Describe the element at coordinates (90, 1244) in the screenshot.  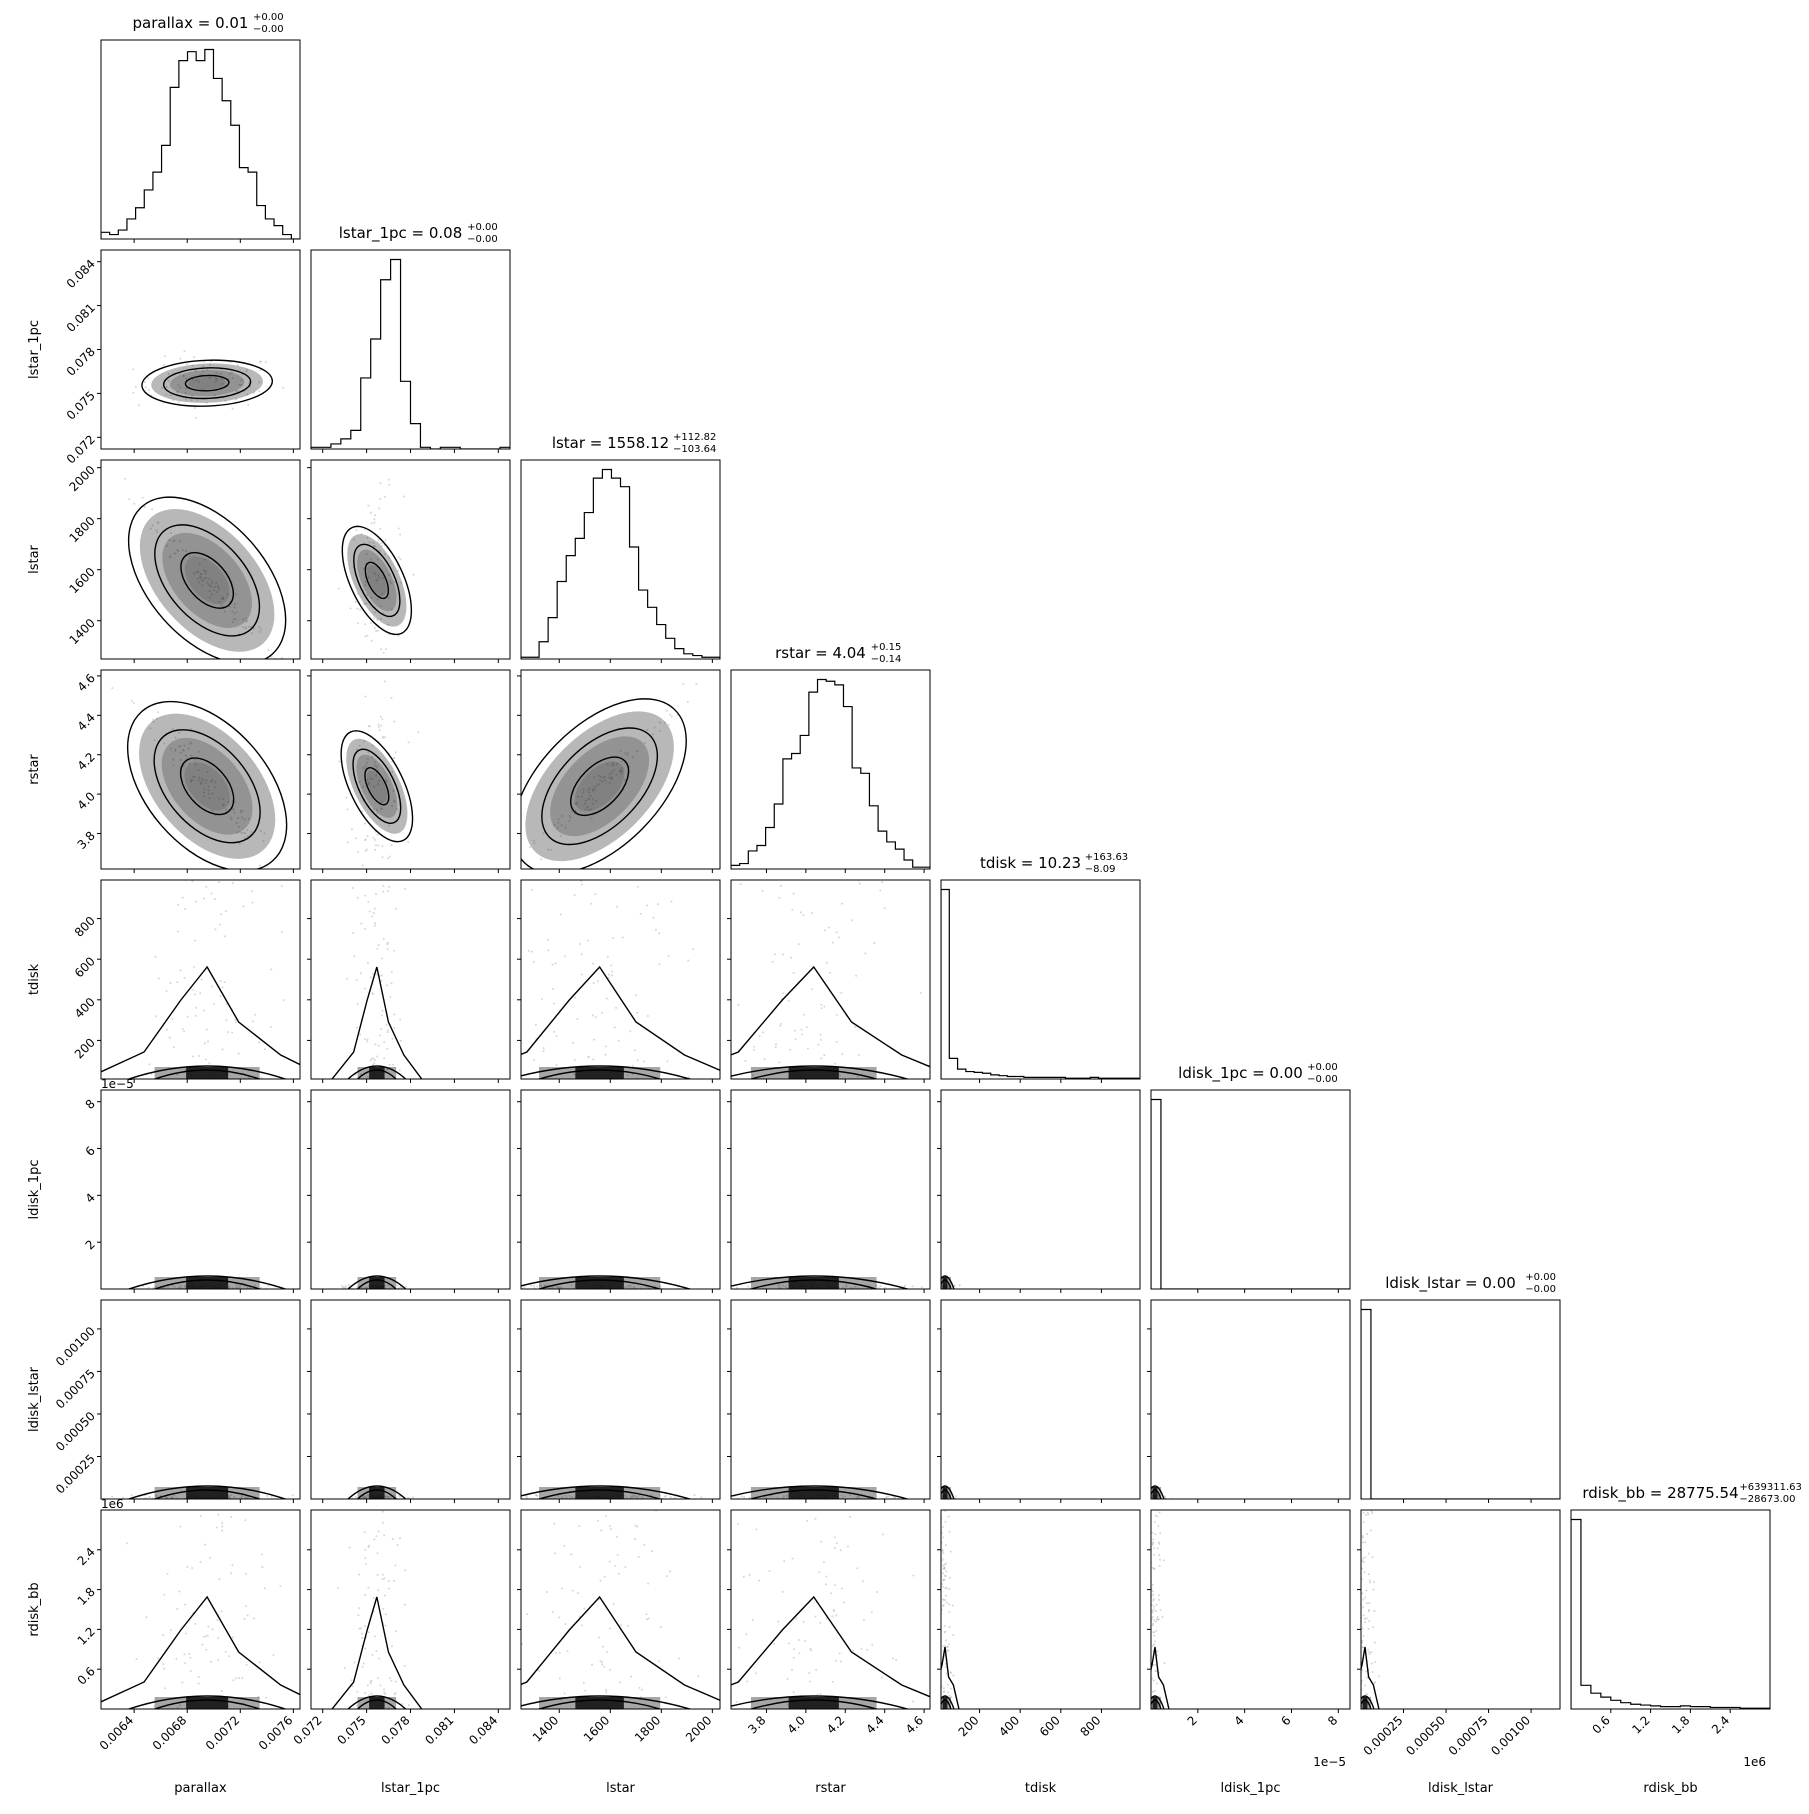
I see `y-tick-label: 2` at that location.